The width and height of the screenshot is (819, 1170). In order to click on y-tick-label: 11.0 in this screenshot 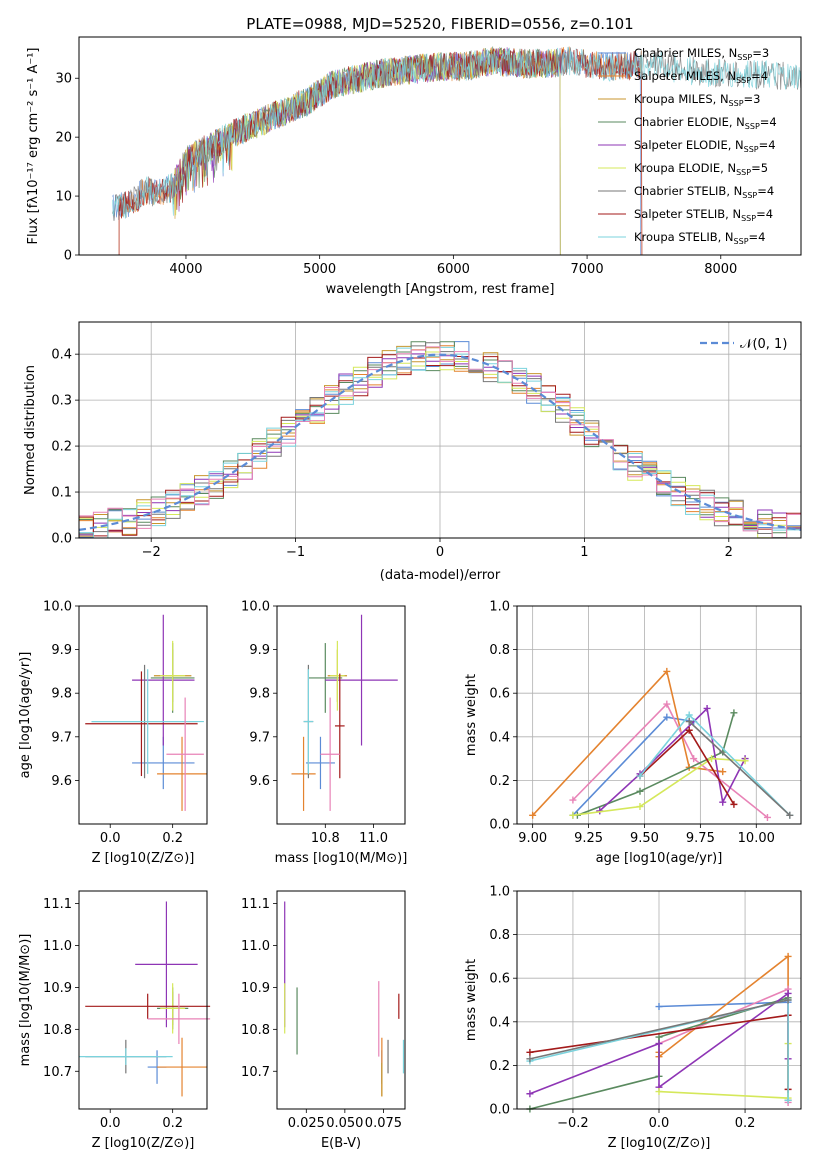, I will do `click(57, 946)`.